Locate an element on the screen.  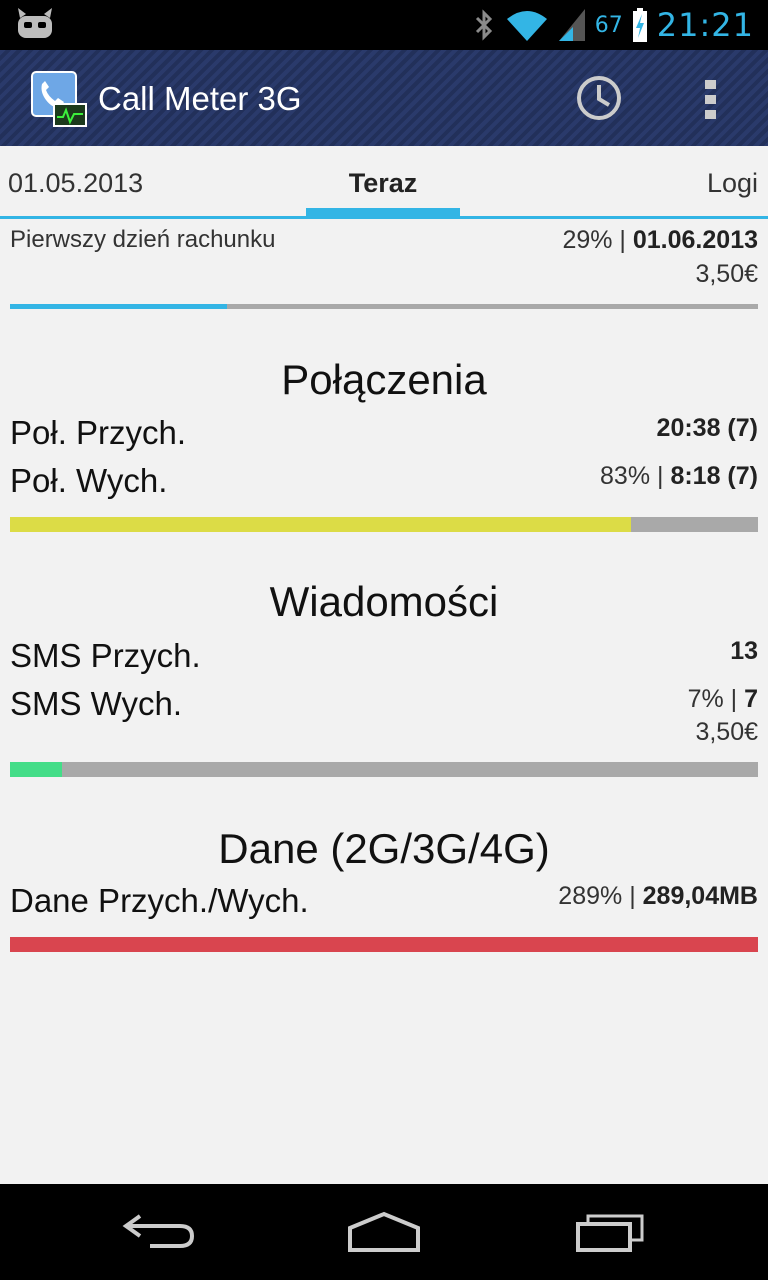
action-bar: Call Meter 3G is located at coordinates (384, 98).